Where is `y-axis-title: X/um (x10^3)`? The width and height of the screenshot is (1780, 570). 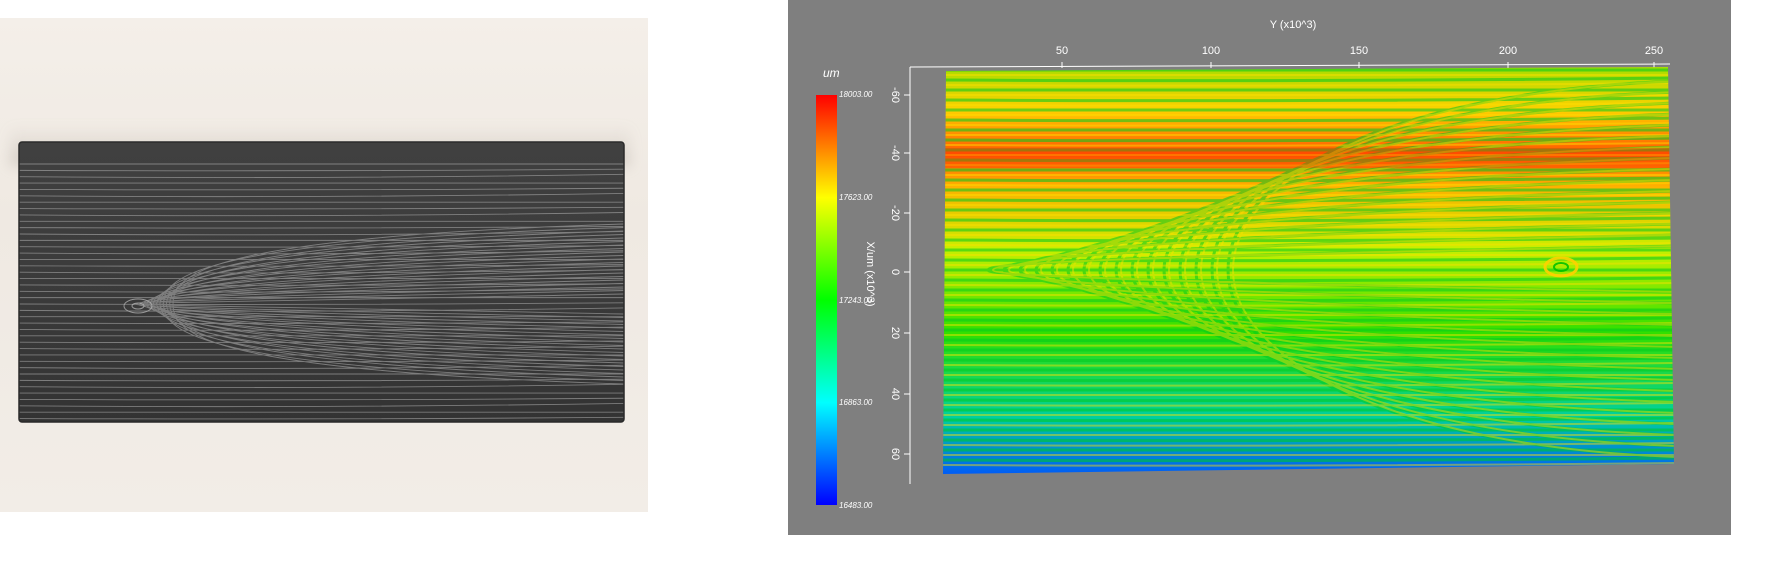
y-axis-title: X/um (x10^3) is located at coordinates (870, 273).